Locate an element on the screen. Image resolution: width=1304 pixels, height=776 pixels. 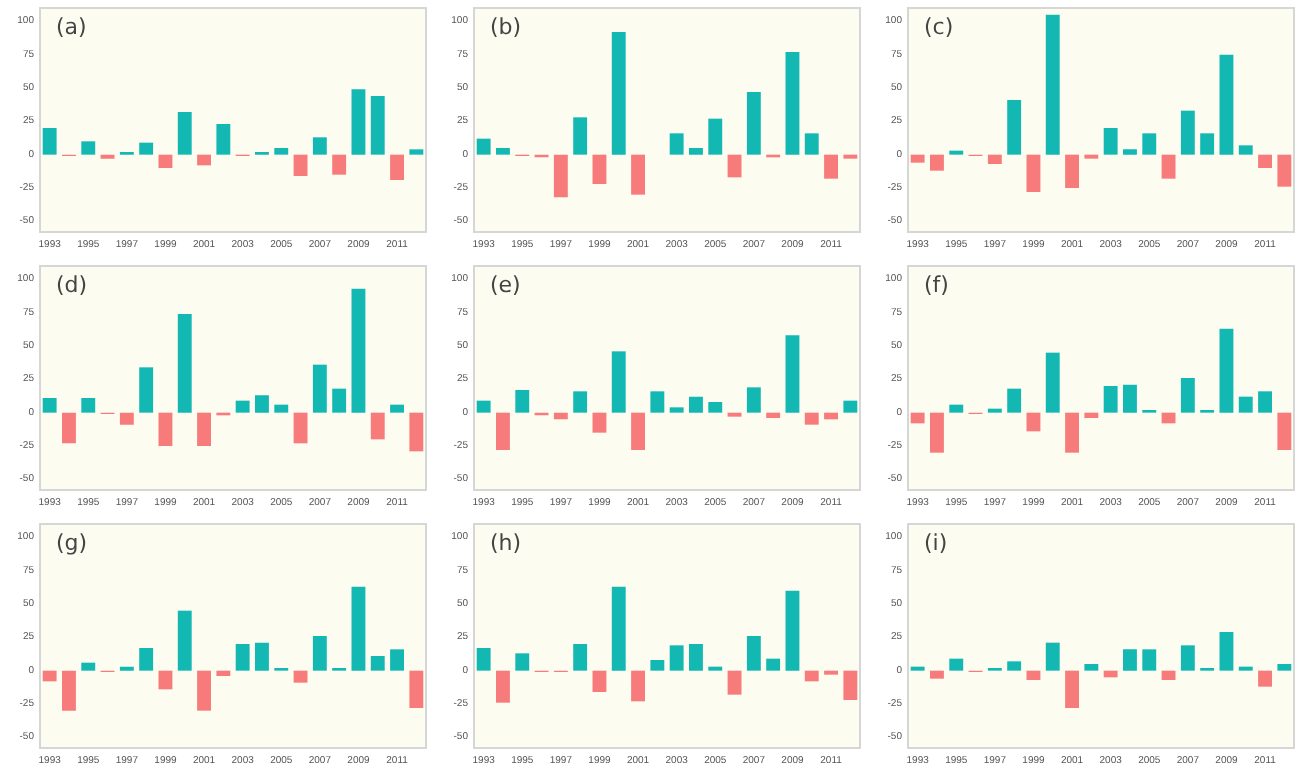
chart-title: (c) is located at coordinates (939, 27).